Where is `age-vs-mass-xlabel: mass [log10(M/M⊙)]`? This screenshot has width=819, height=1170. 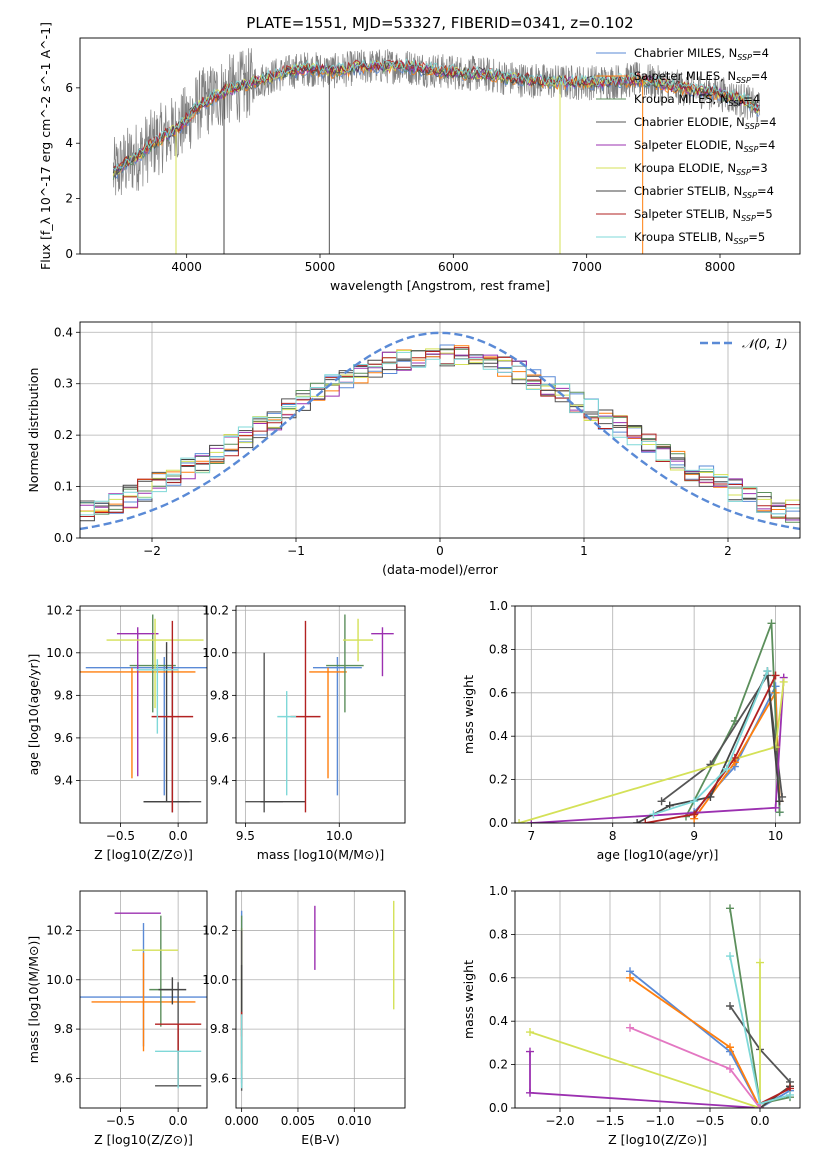 age-vs-mass-xlabel: mass [log10(M/M⊙)] is located at coordinates (321, 854).